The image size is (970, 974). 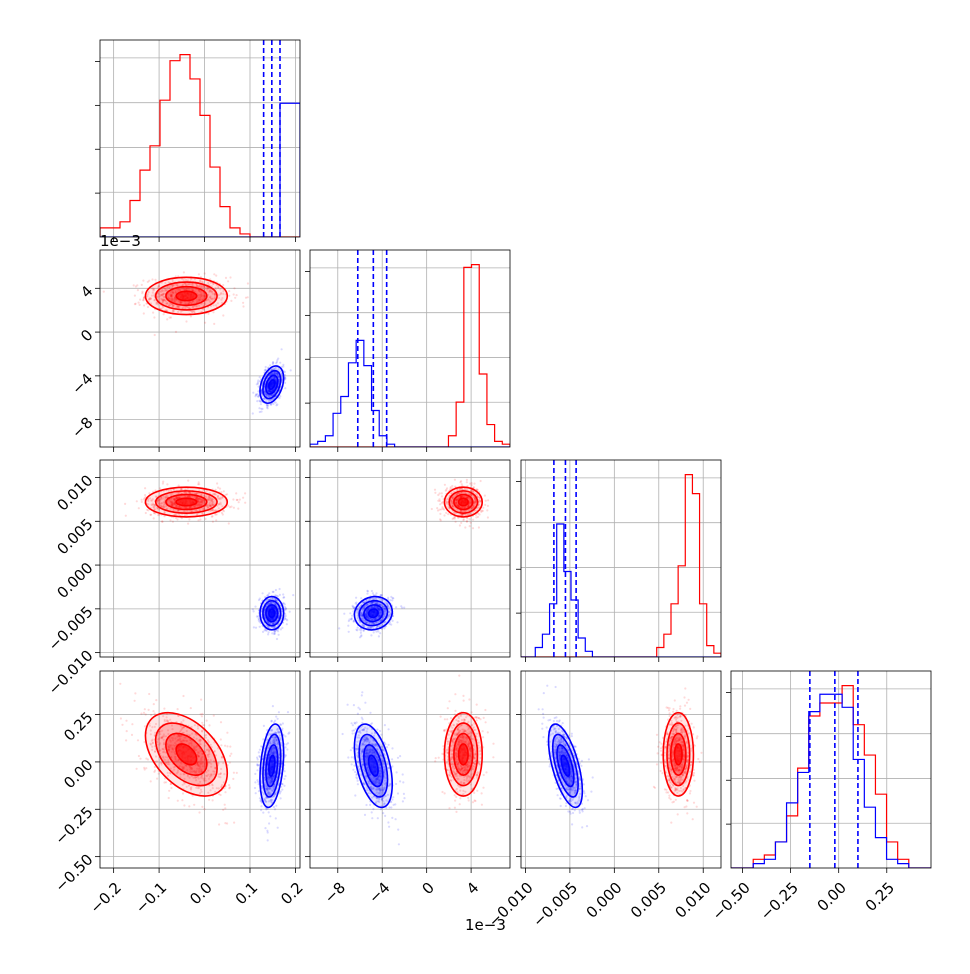 What do you see at coordinates (86, 335) in the screenshot?
I see `y-tick-label: 0` at bounding box center [86, 335].